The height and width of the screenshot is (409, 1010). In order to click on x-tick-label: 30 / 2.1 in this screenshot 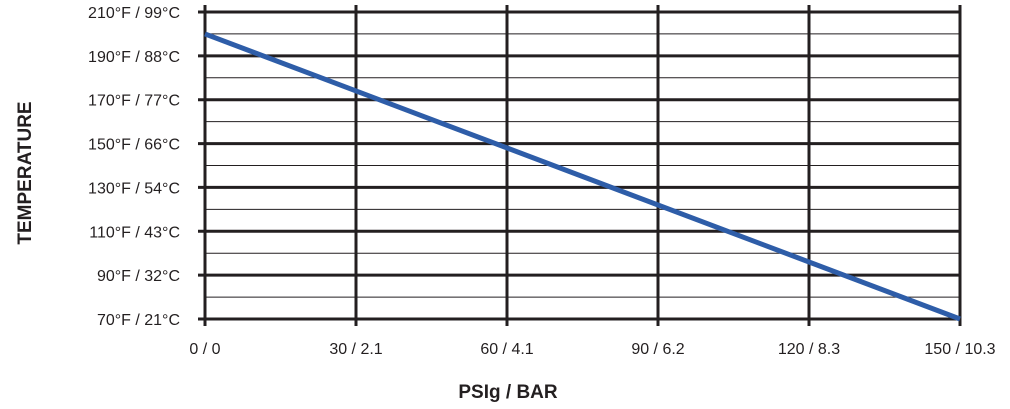, I will do `click(355, 349)`.